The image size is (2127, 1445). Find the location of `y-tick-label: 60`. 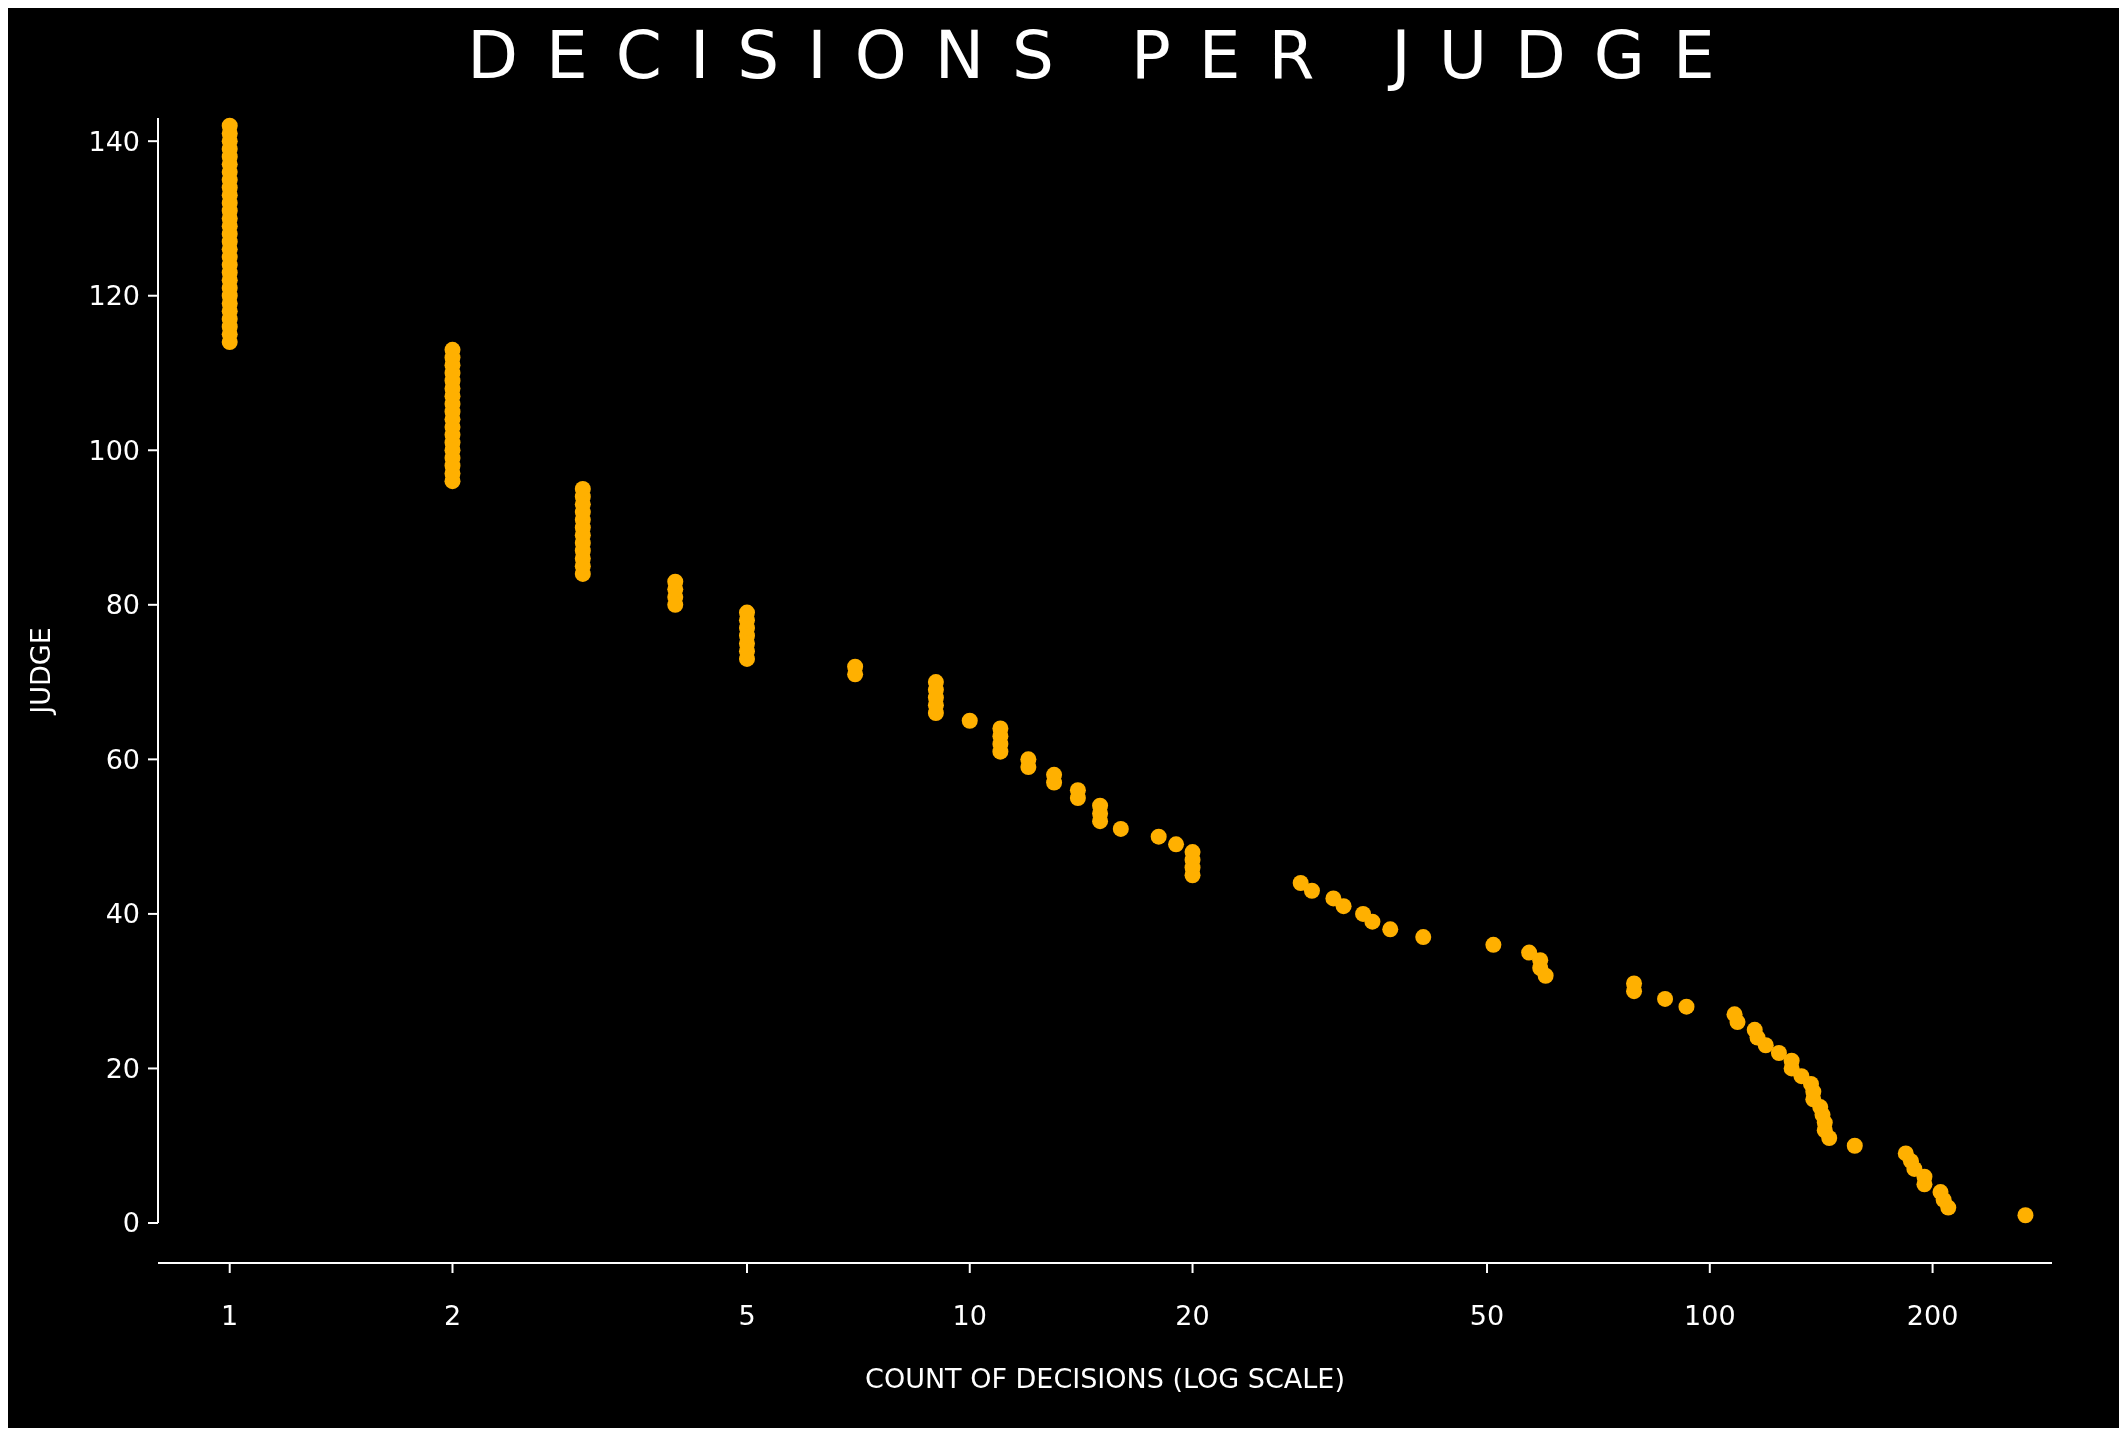

y-tick-label: 60 is located at coordinates (122, 759).